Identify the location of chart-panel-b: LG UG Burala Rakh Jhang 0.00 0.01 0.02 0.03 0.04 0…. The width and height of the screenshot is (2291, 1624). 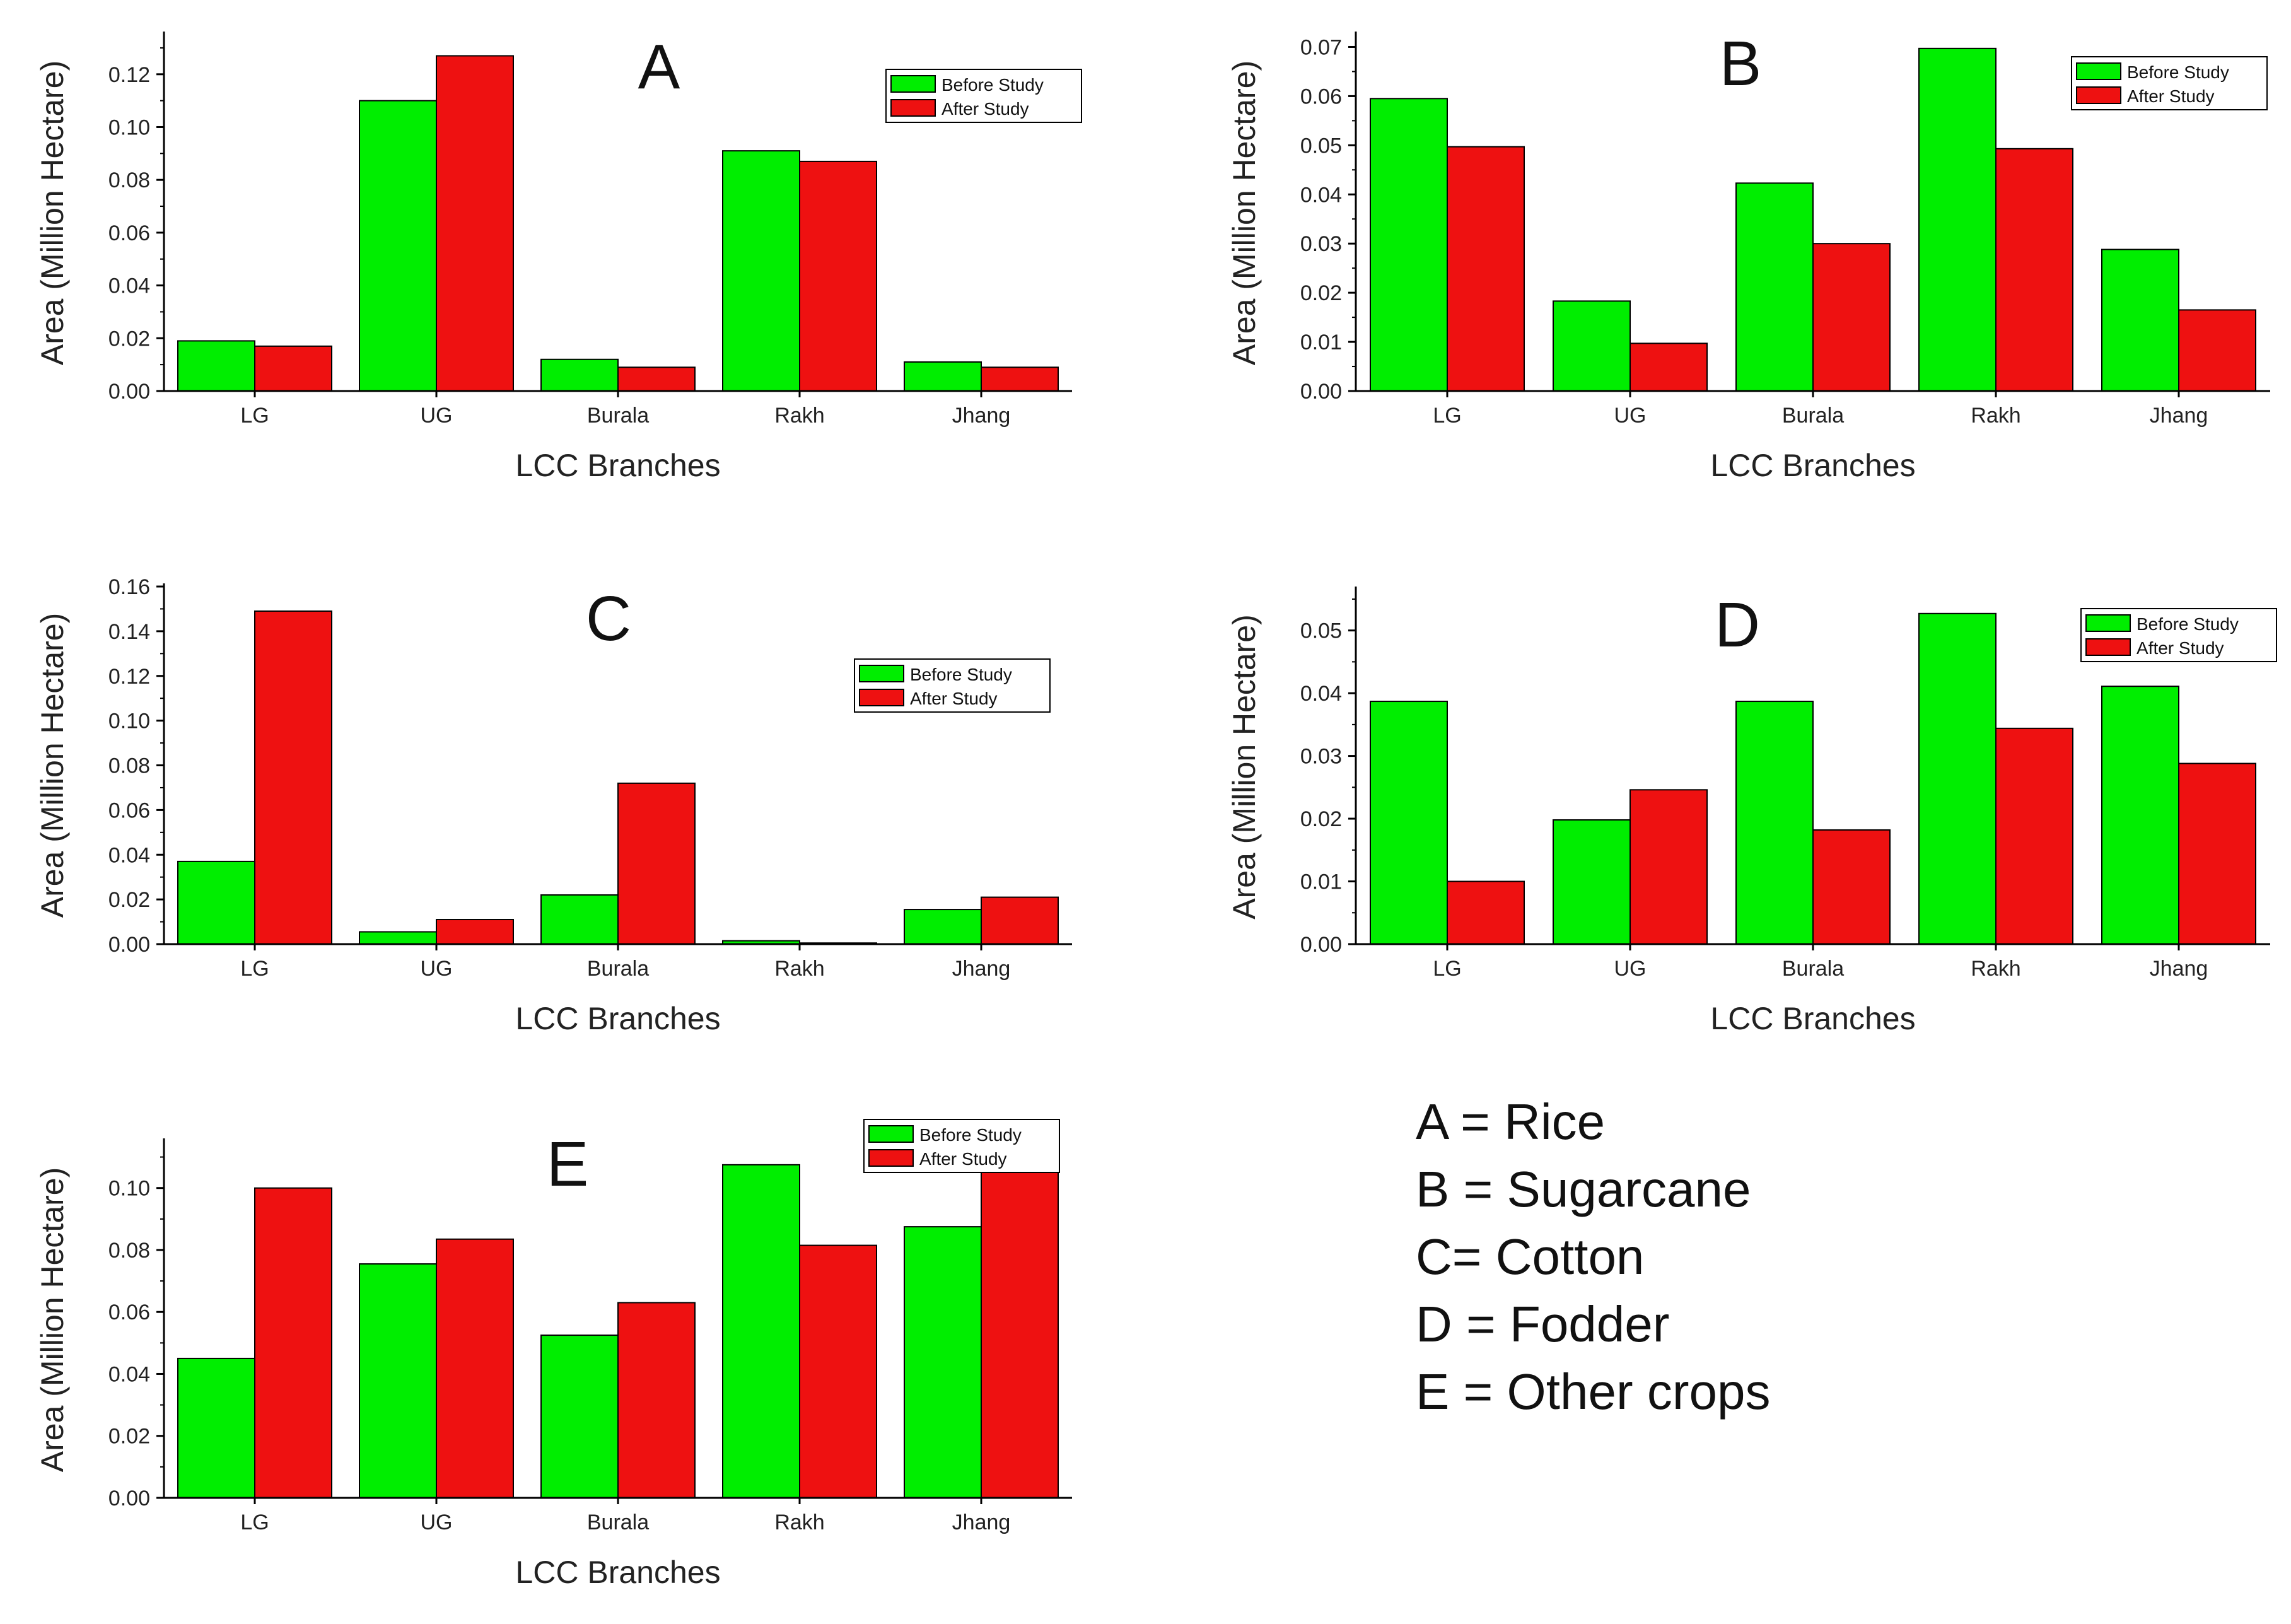
(1748, 255).